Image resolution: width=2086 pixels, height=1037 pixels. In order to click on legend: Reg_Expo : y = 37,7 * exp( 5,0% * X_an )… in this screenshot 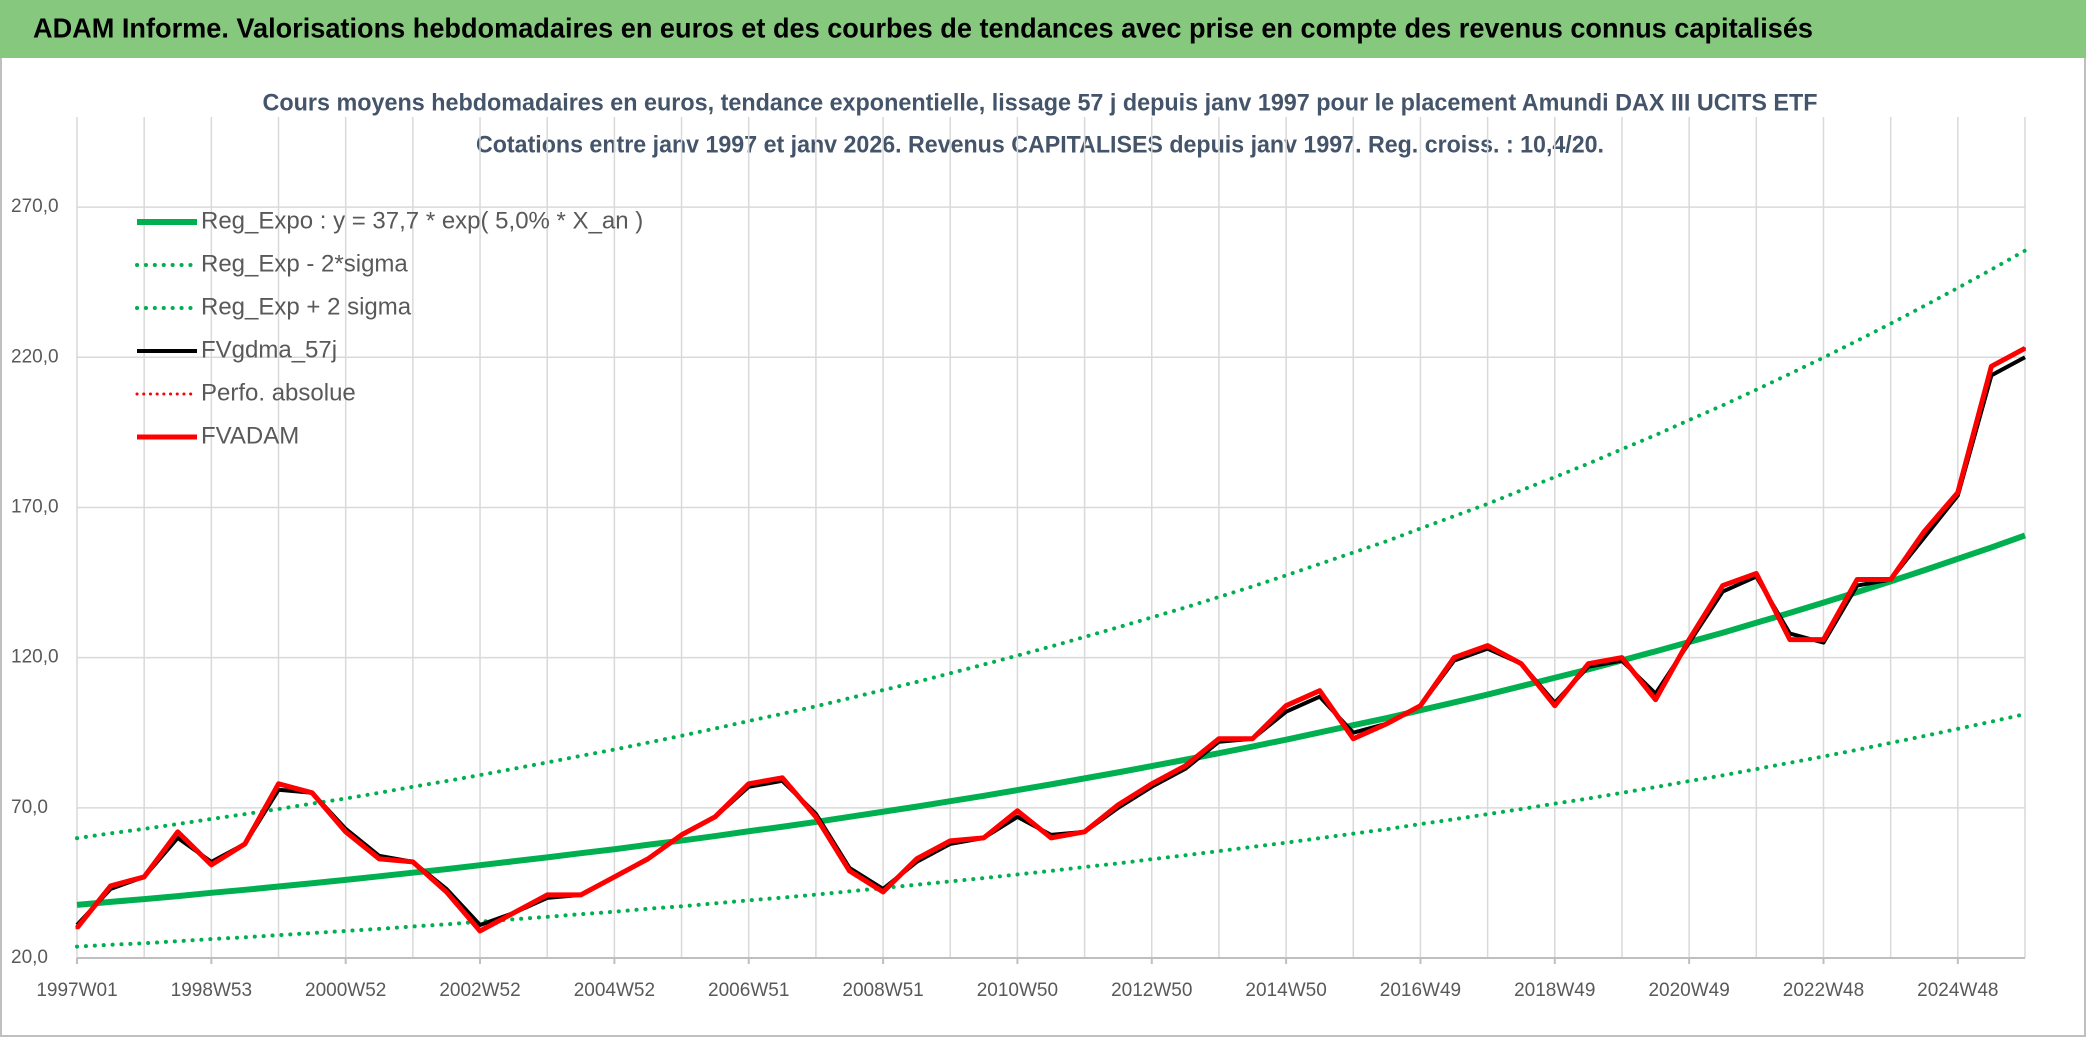, I will do `click(389, 328)`.